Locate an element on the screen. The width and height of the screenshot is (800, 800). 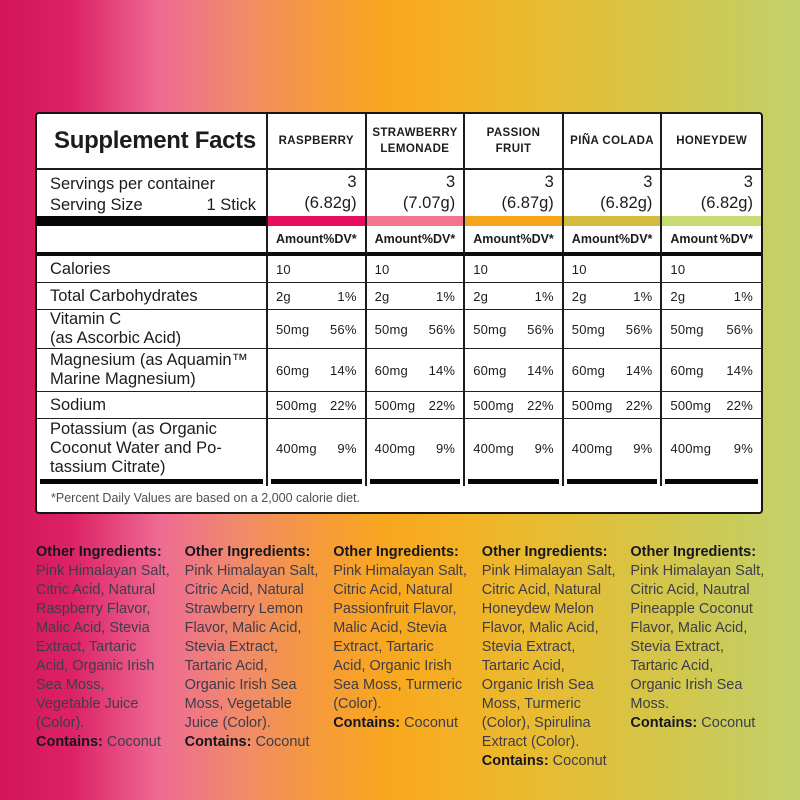
flavor-bar-passion-fruit is located at coordinates (514, 221).